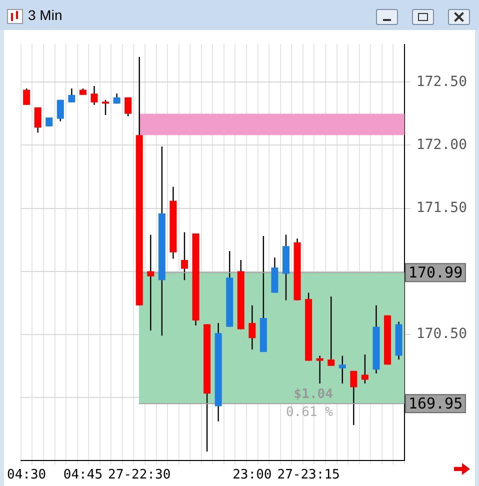  I want to click on x-tick-label: 04:45, so click(83, 475).